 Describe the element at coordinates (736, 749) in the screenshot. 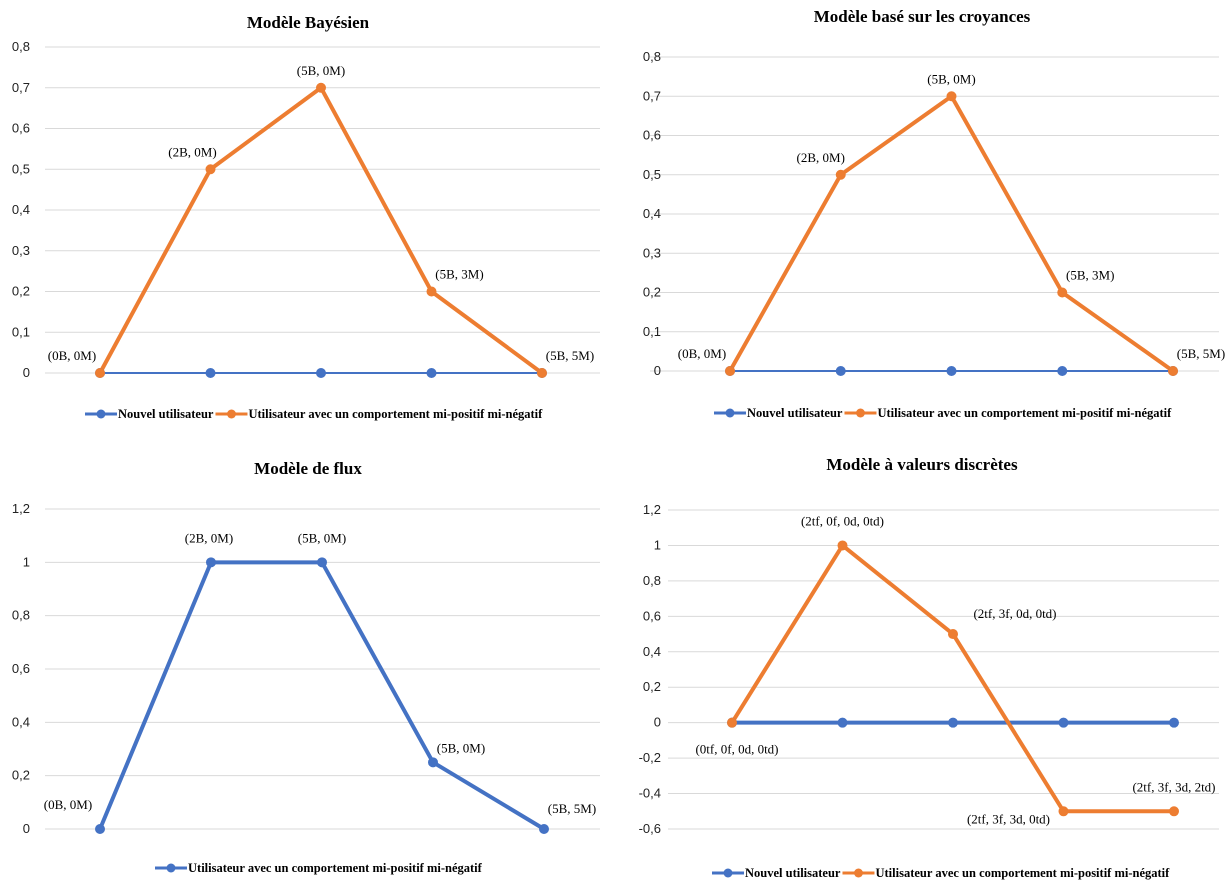

I see `data-label: (0tf, 0f, 0d, 0td)` at that location.